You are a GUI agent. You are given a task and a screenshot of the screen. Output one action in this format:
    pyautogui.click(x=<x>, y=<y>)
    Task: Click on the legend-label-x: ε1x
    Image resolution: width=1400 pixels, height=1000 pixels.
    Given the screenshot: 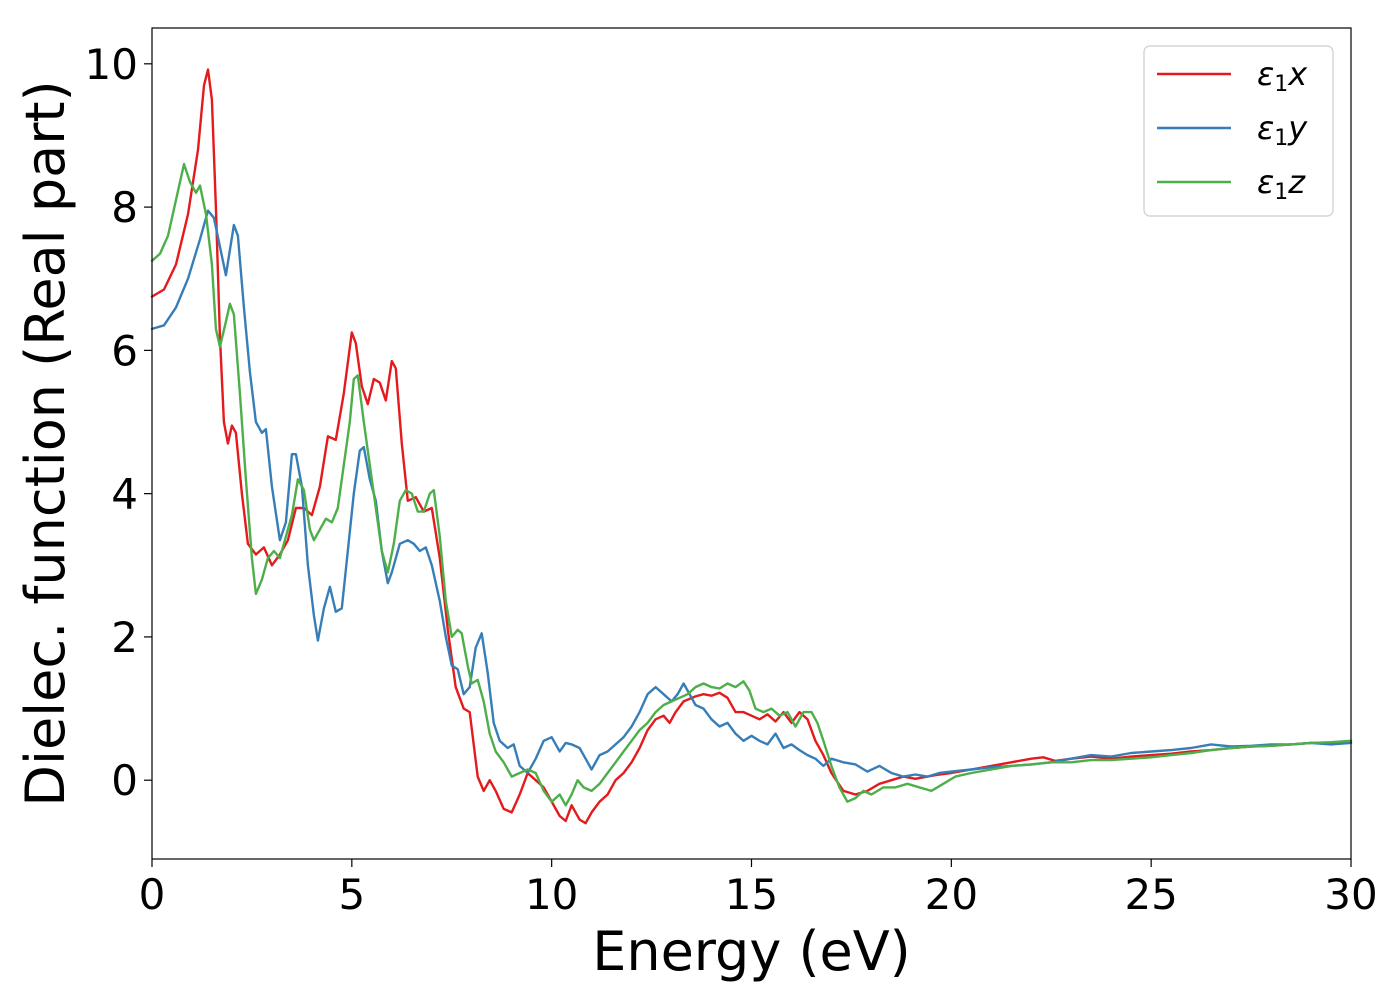 What is the action you would take?
    pyautogui.click(x=1282, y=76)
    